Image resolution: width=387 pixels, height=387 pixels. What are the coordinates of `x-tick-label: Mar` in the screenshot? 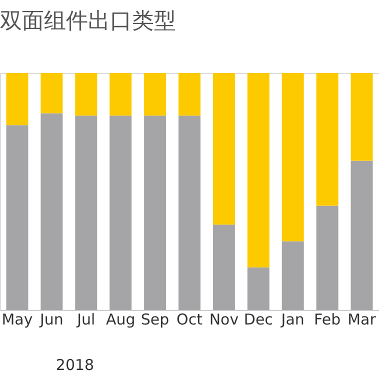 It's located at (362, 319).